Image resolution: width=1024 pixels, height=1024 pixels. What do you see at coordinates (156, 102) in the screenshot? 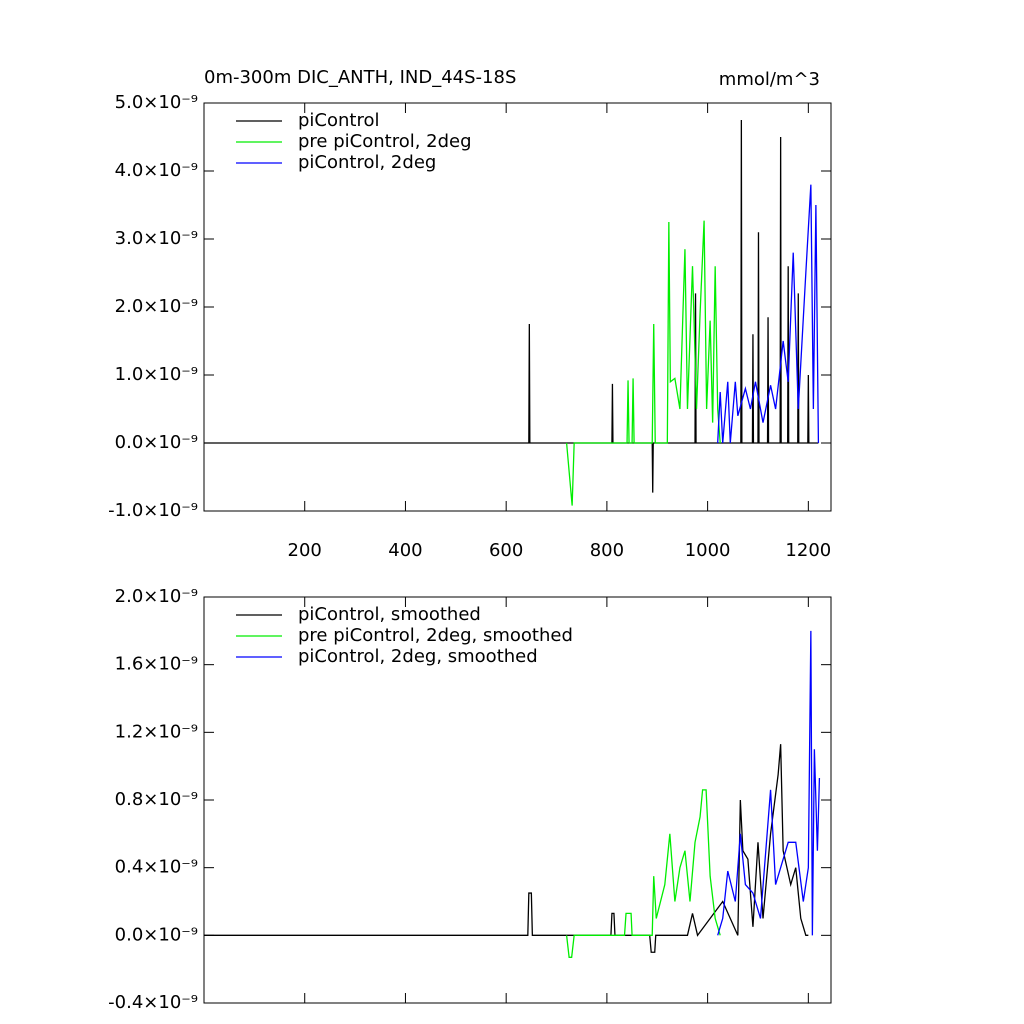
I see `y-tick-label: 5.0×10⁻⁹` at bounding box center [156, 102].